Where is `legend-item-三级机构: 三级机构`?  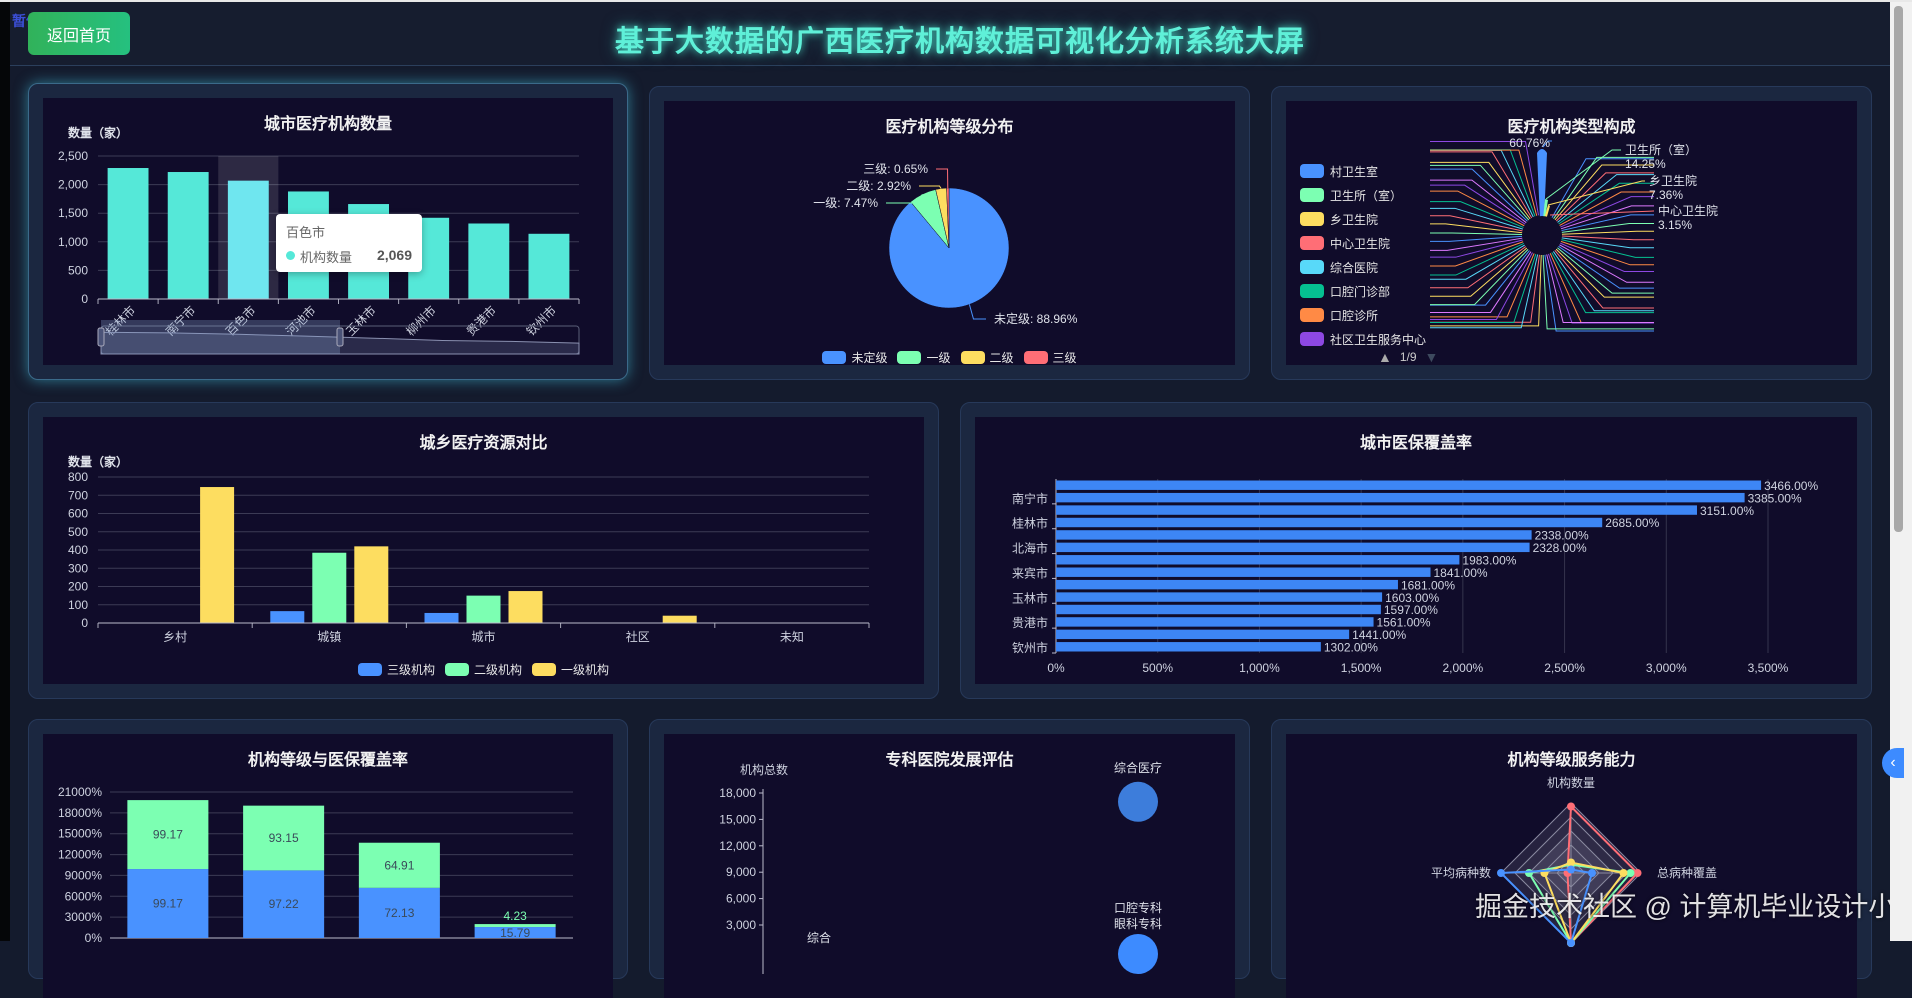
legend-item-三级机构: 三级机构 is located at coordinates (396, 669).